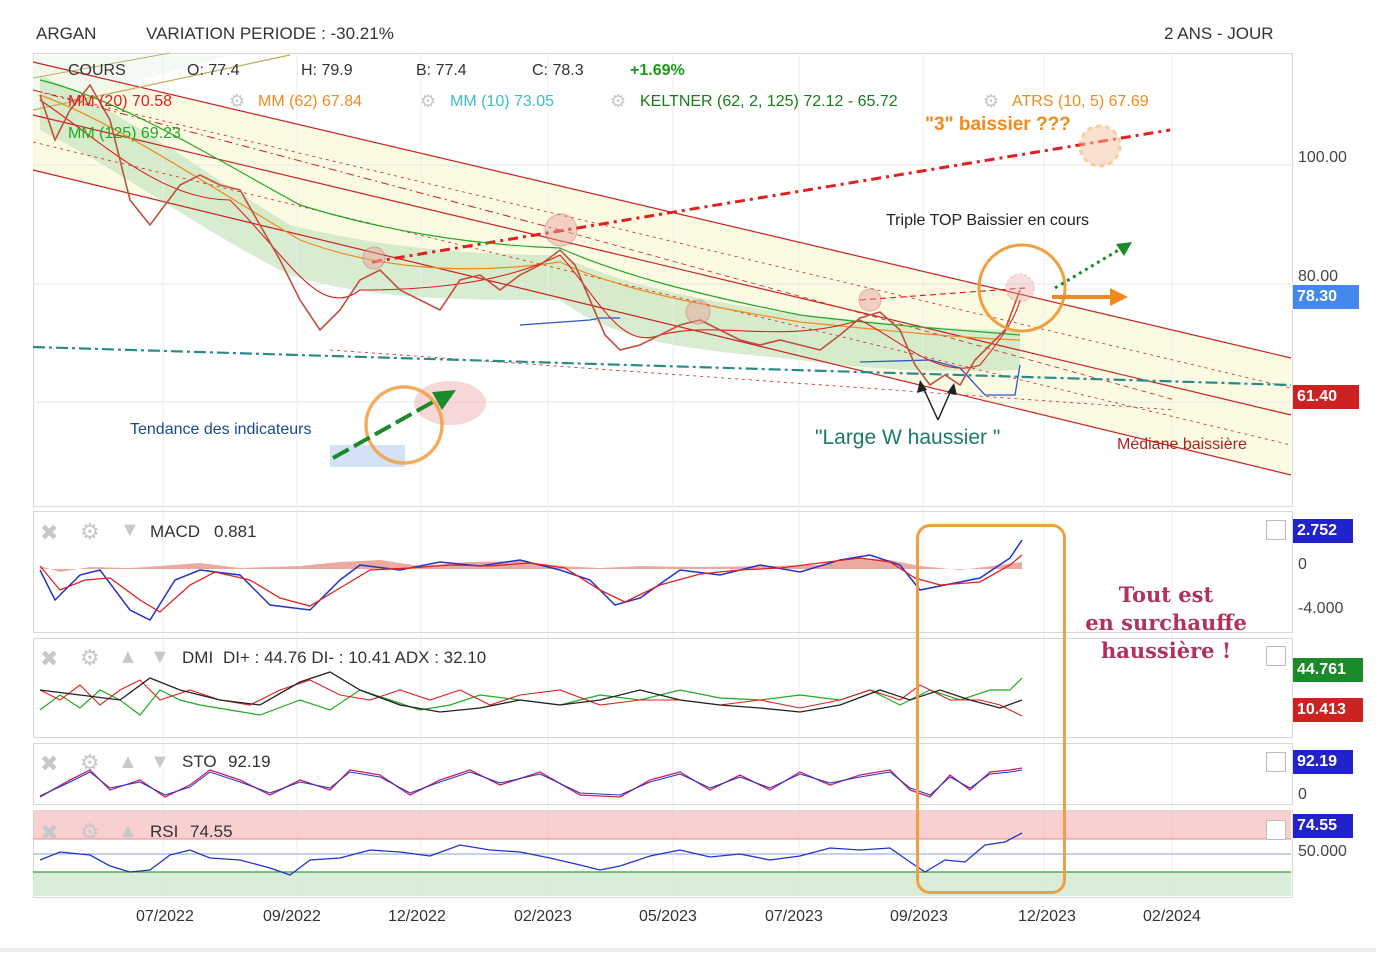 Image resolution: width=1376 pixels, height=954 pixels. Describe the element at coordinates (428, 101) in the screenshot. I see `mm10-gear-icon: ⚙` at that location.